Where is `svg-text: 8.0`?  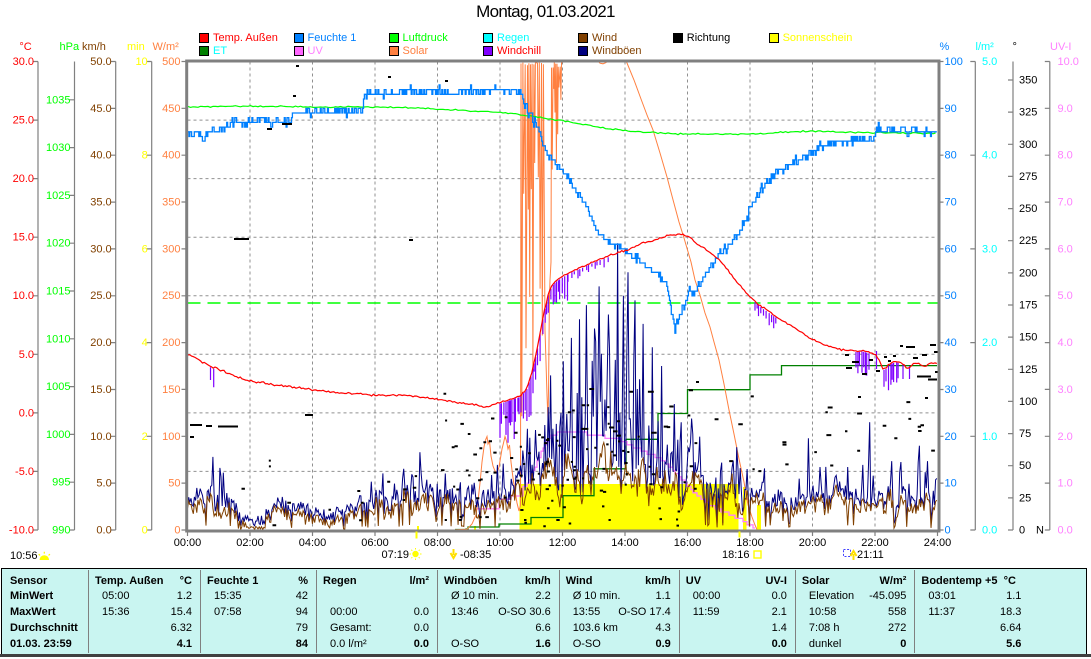 svg-text: 8.0 is located at coordinates (1065, 156).